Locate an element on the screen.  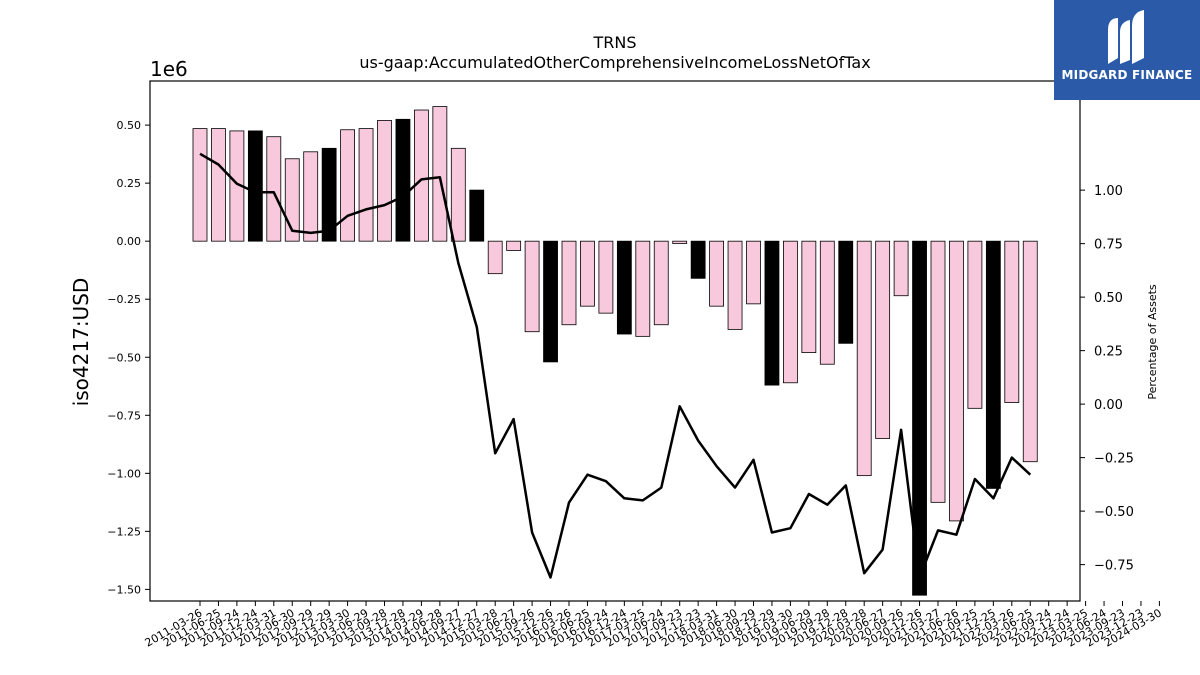
y2-tick-label: −0.75 is located at coordinates (1114, 566).